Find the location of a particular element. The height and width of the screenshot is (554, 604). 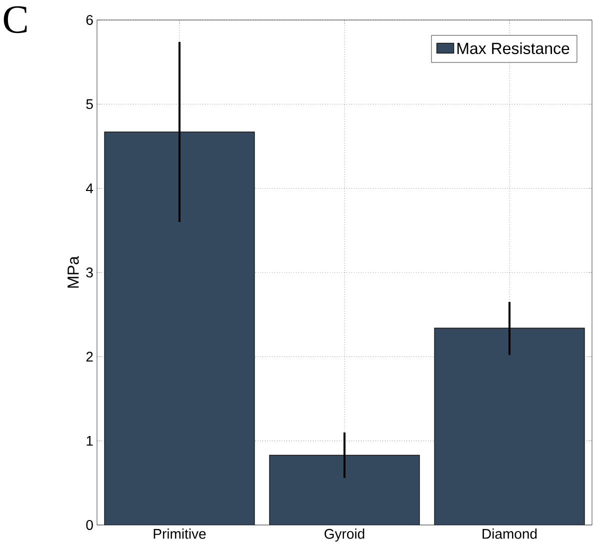

x-tick-label: Diamond is located at coordinates (509, 533).